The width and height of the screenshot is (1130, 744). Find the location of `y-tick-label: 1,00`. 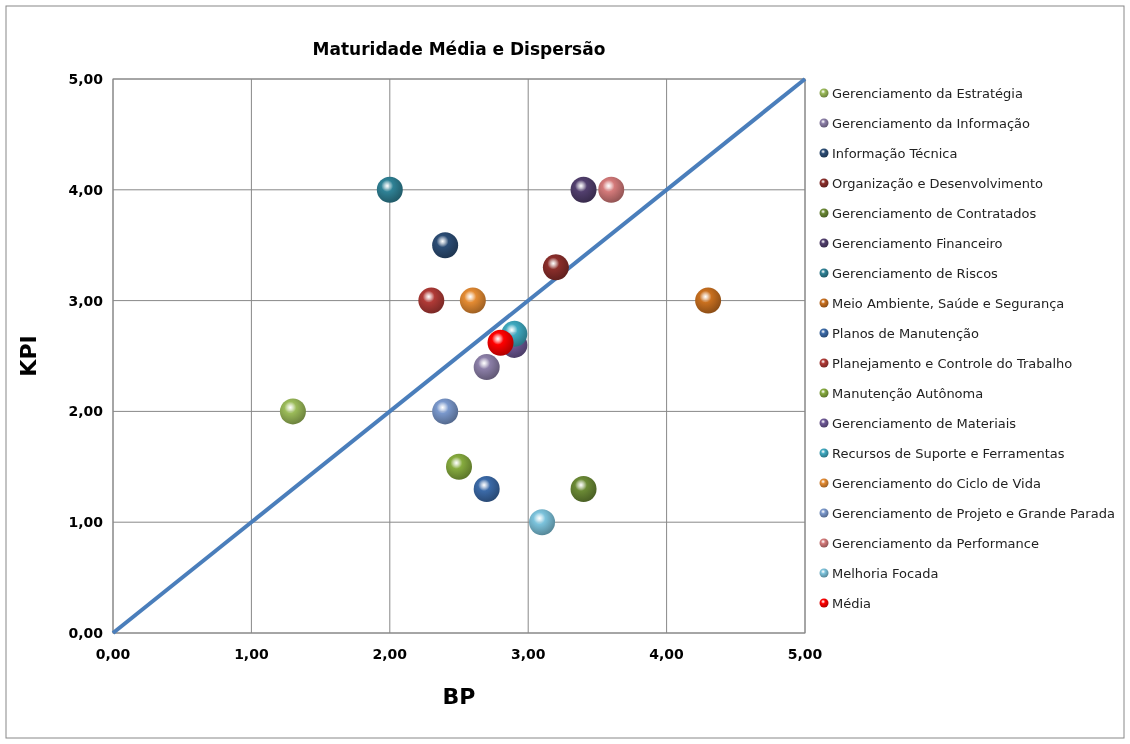

y-tick-label: 1,00 is located at coordinates (86, 522).